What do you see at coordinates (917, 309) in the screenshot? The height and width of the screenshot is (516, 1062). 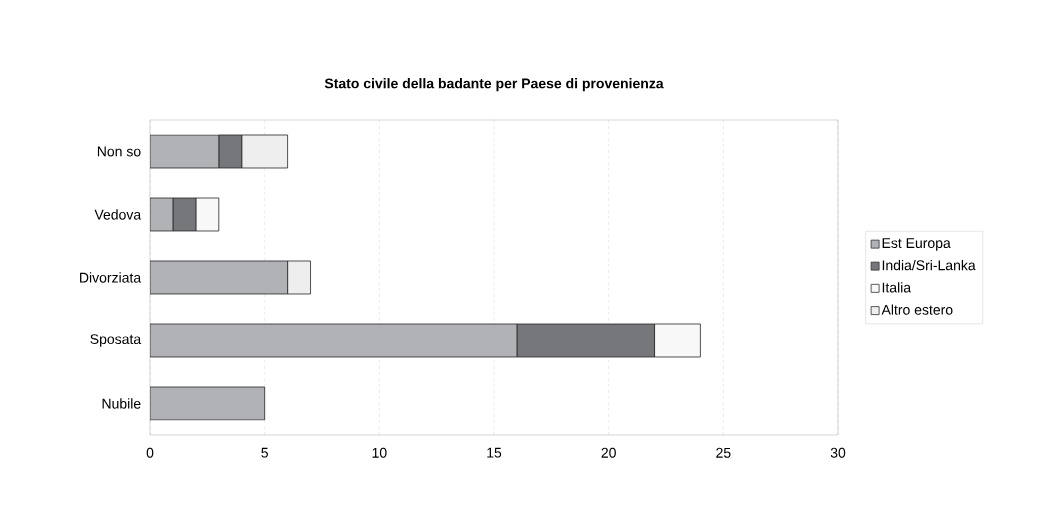 I see `legend-label: Altro estero` at bounding box center [917, 309].